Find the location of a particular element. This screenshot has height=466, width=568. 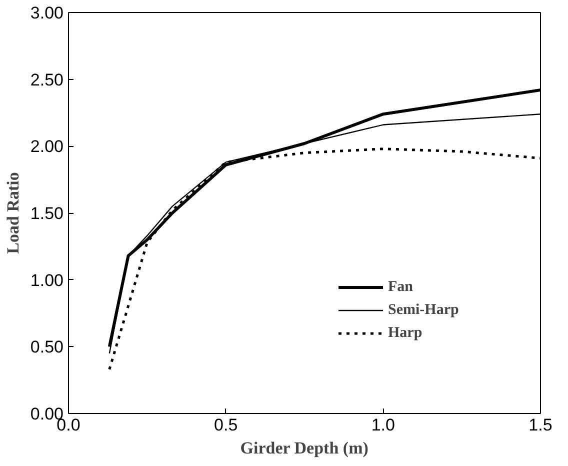

y-tick-label: 0.50 is located at coordinates (47, 347).